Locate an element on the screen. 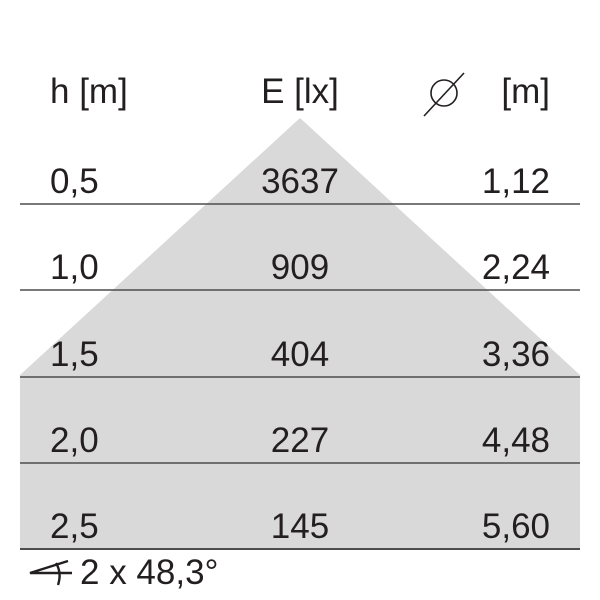  header-height: h [m] is located at coordinates (89, 91).